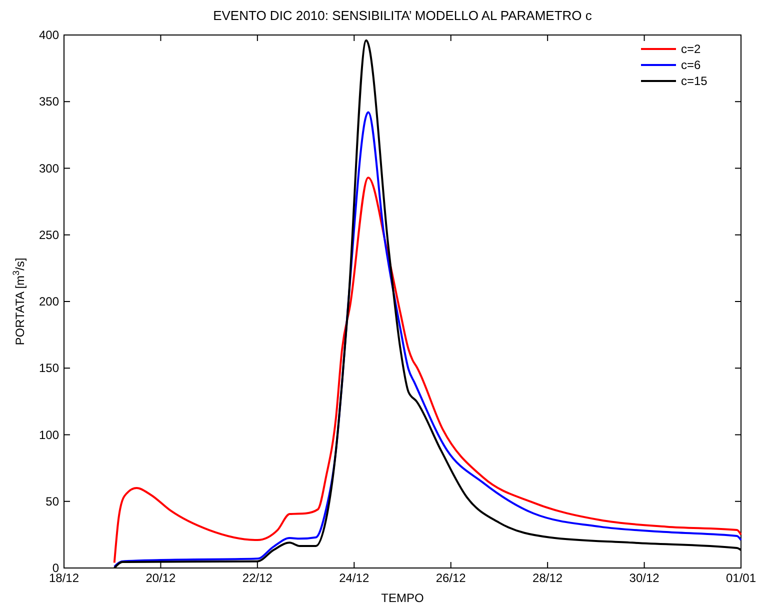  I want to click on x-tick-label: 22/12, so click(257, 578).